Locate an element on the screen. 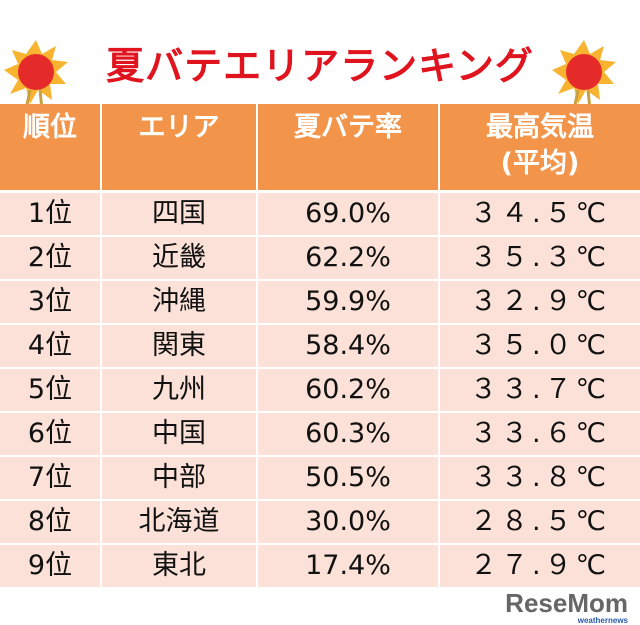 This screenshot has width=640, height=625. cell-area: 沖縄 is located at coordinates (180, 302).